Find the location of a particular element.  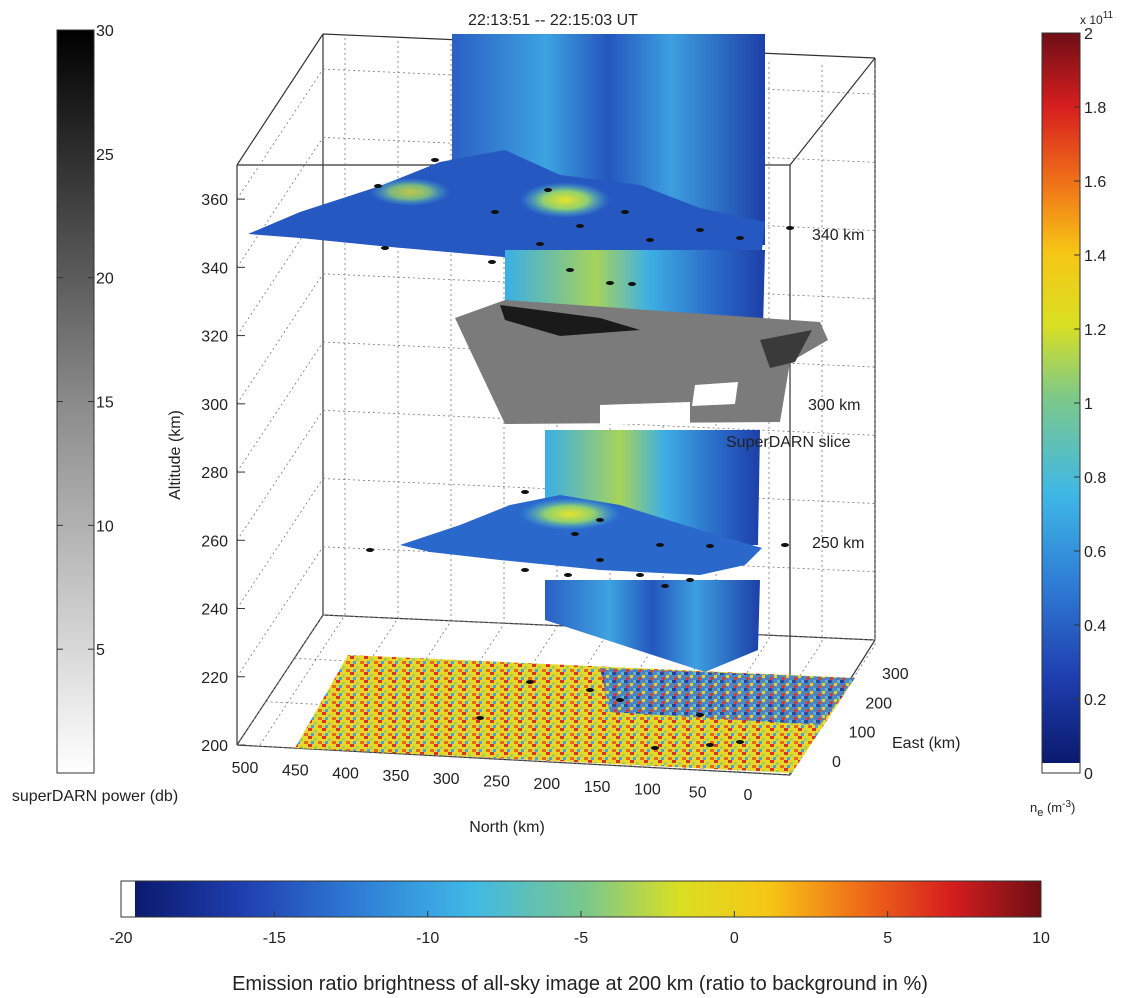

north-ticks: 500 450 400 350 300 250 200 150 100 50 0 is located at coordinates (492, 782).